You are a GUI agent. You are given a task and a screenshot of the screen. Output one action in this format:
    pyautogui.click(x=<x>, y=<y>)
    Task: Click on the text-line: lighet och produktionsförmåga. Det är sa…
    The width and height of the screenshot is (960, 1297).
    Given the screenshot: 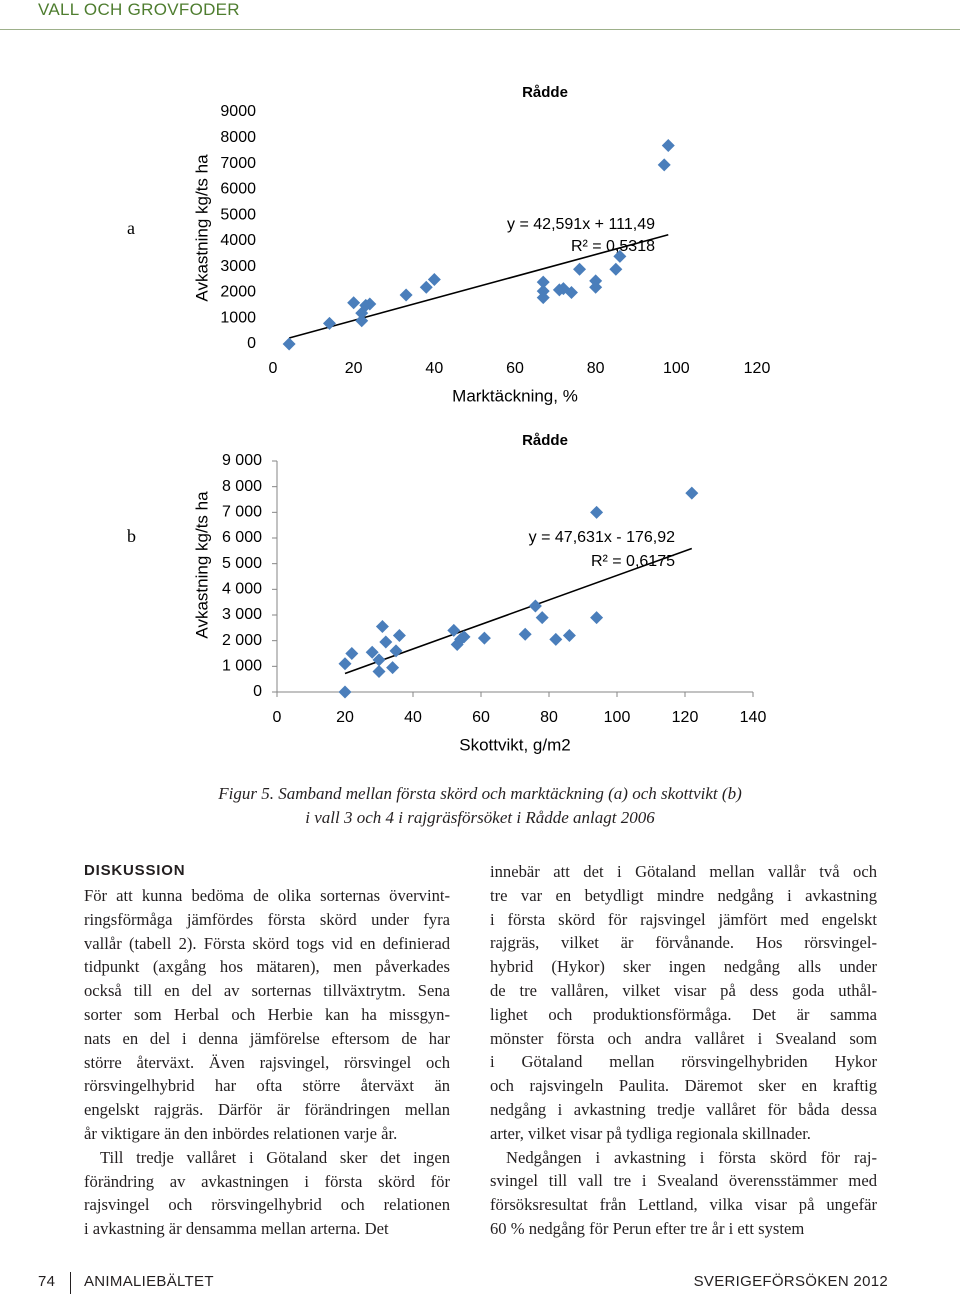 What is the action you would take?
    pyautogui.click(x=683, y=1014)
    